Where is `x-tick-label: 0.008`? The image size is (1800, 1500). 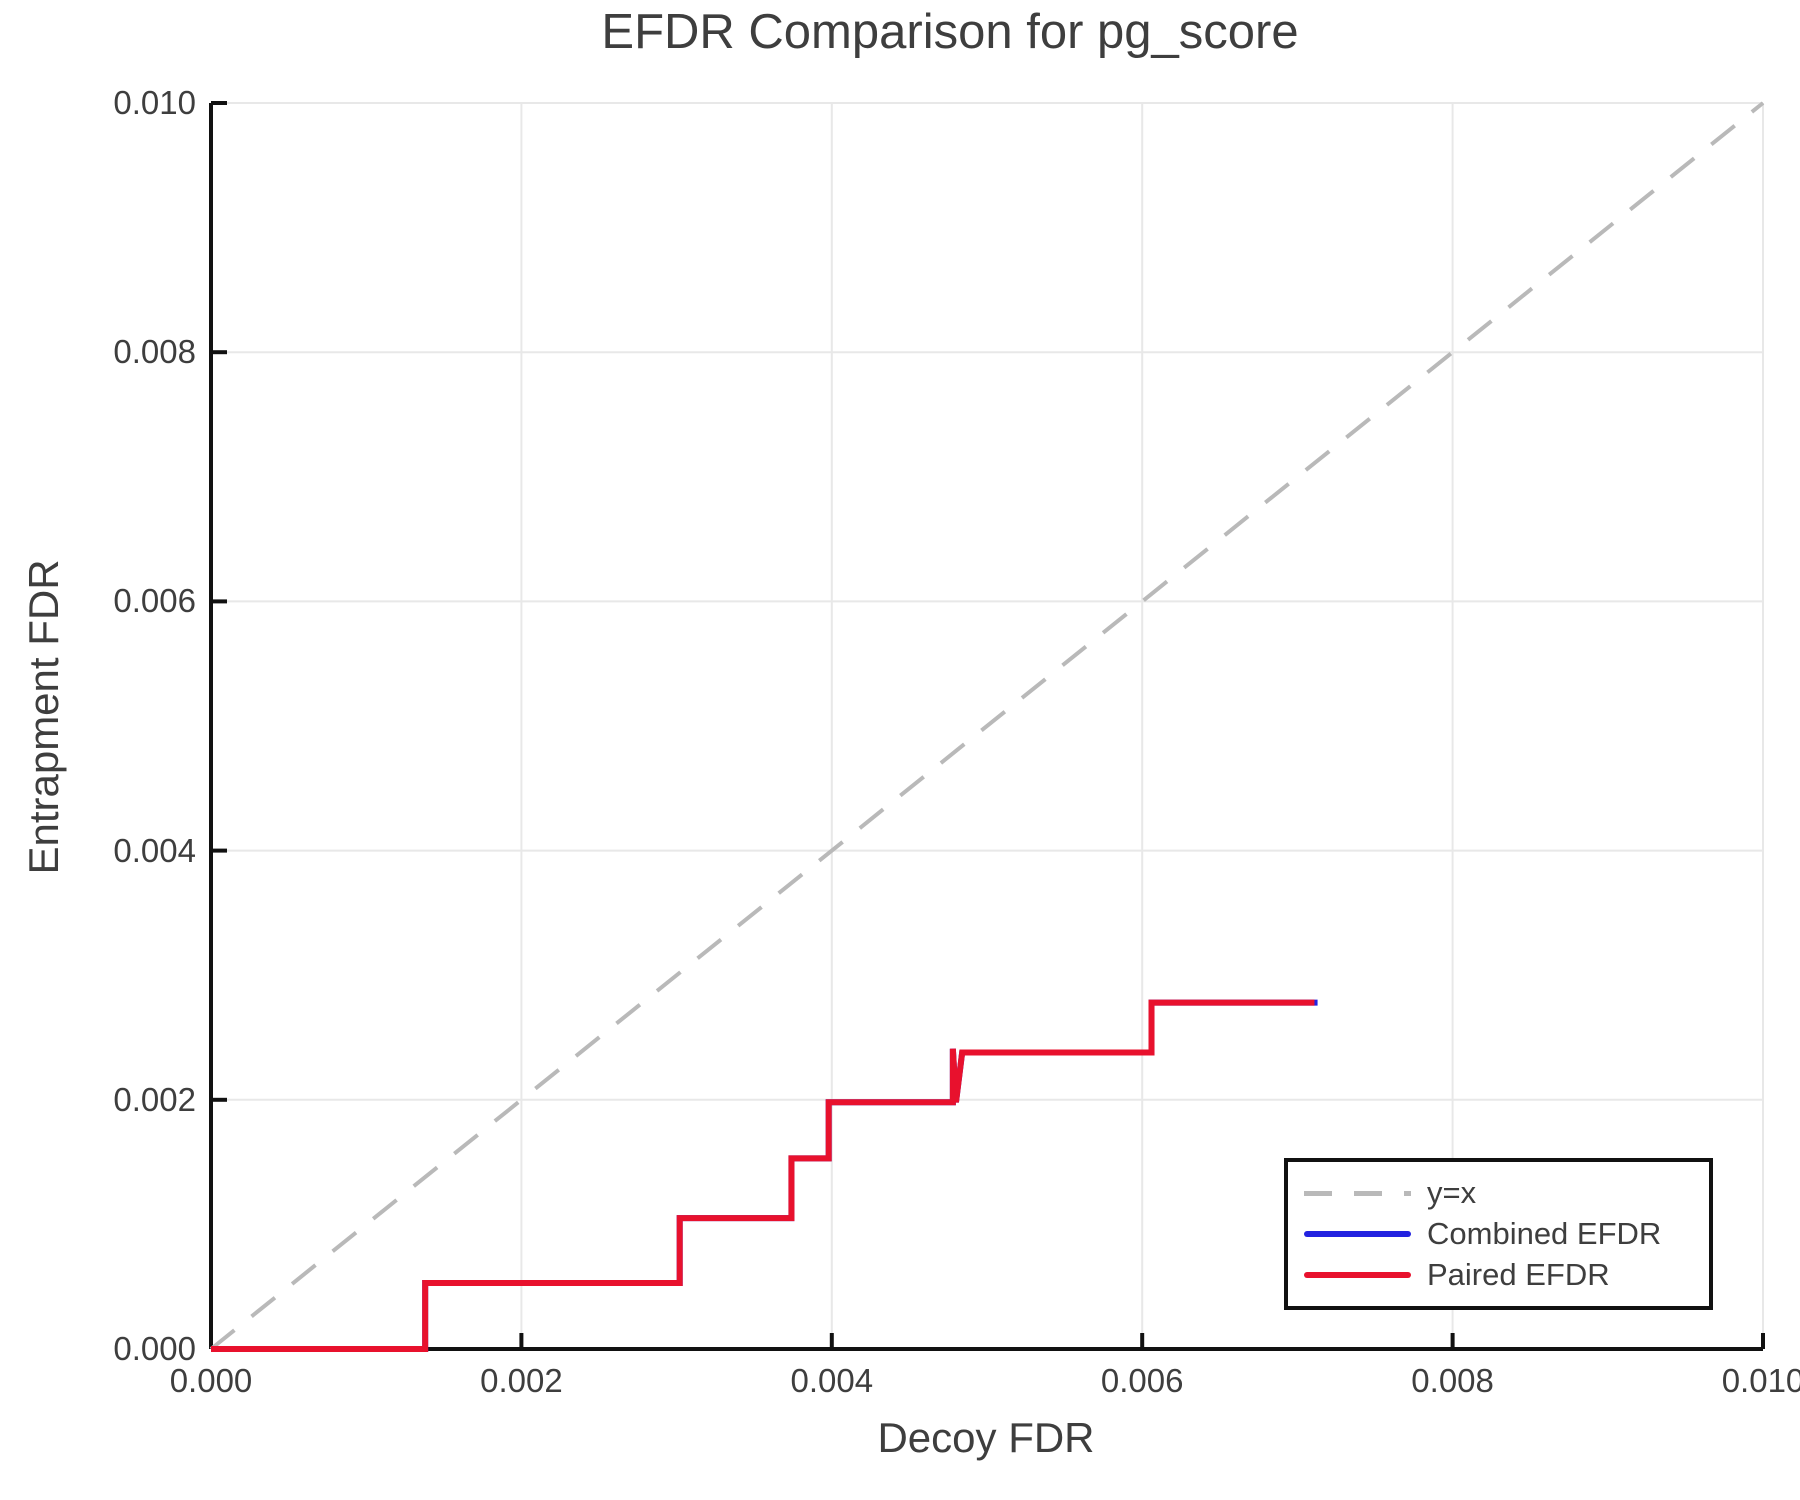
x-tick-label: 0.008 is located at coordinates (1452, 1380).